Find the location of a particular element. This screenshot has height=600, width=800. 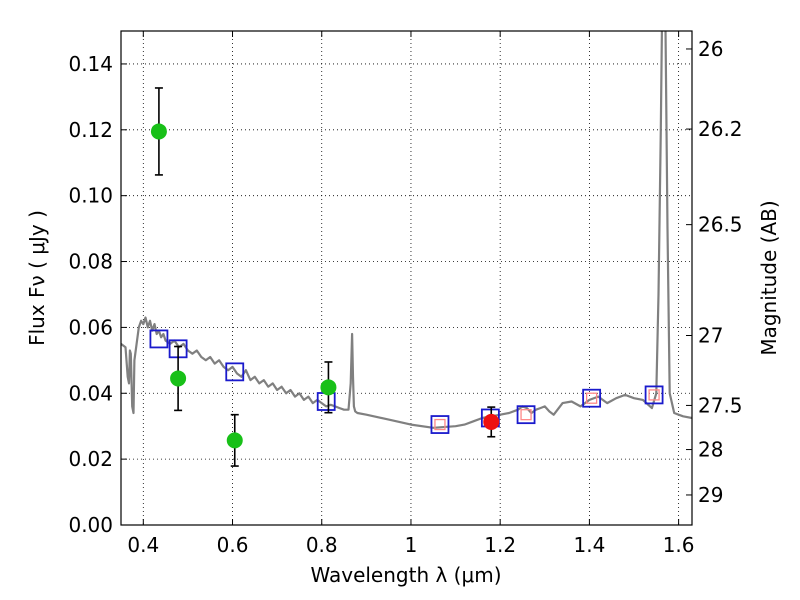

y2-tick-label: 28 is located at coordinates (710, 450).